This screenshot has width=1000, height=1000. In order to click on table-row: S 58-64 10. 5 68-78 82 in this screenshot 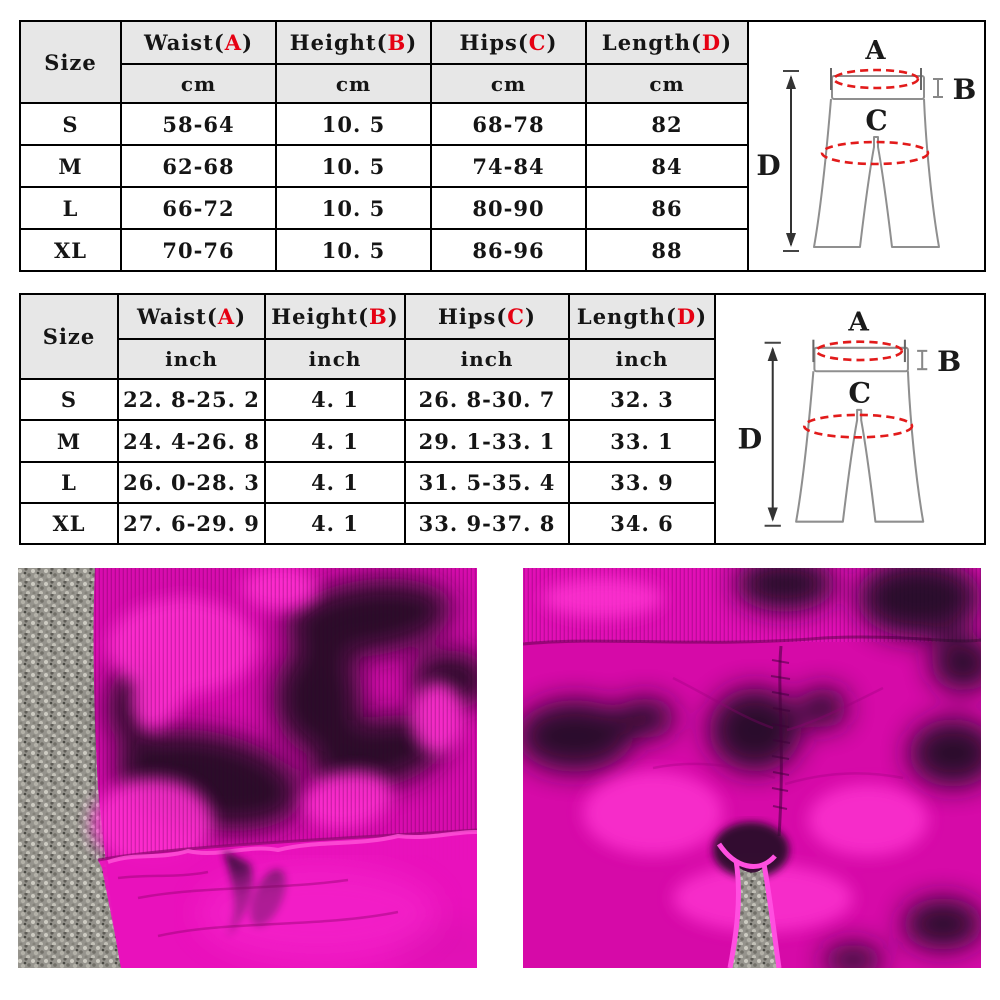, I will do `click(502, 124)`.